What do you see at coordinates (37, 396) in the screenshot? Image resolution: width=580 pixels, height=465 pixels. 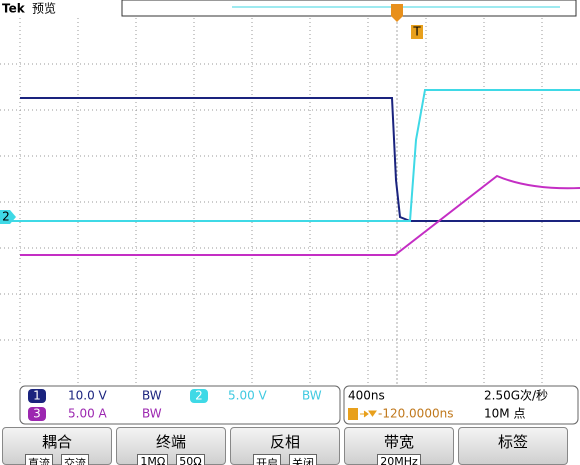 I see `ch-number: 1` at bounding box center [37, 396].